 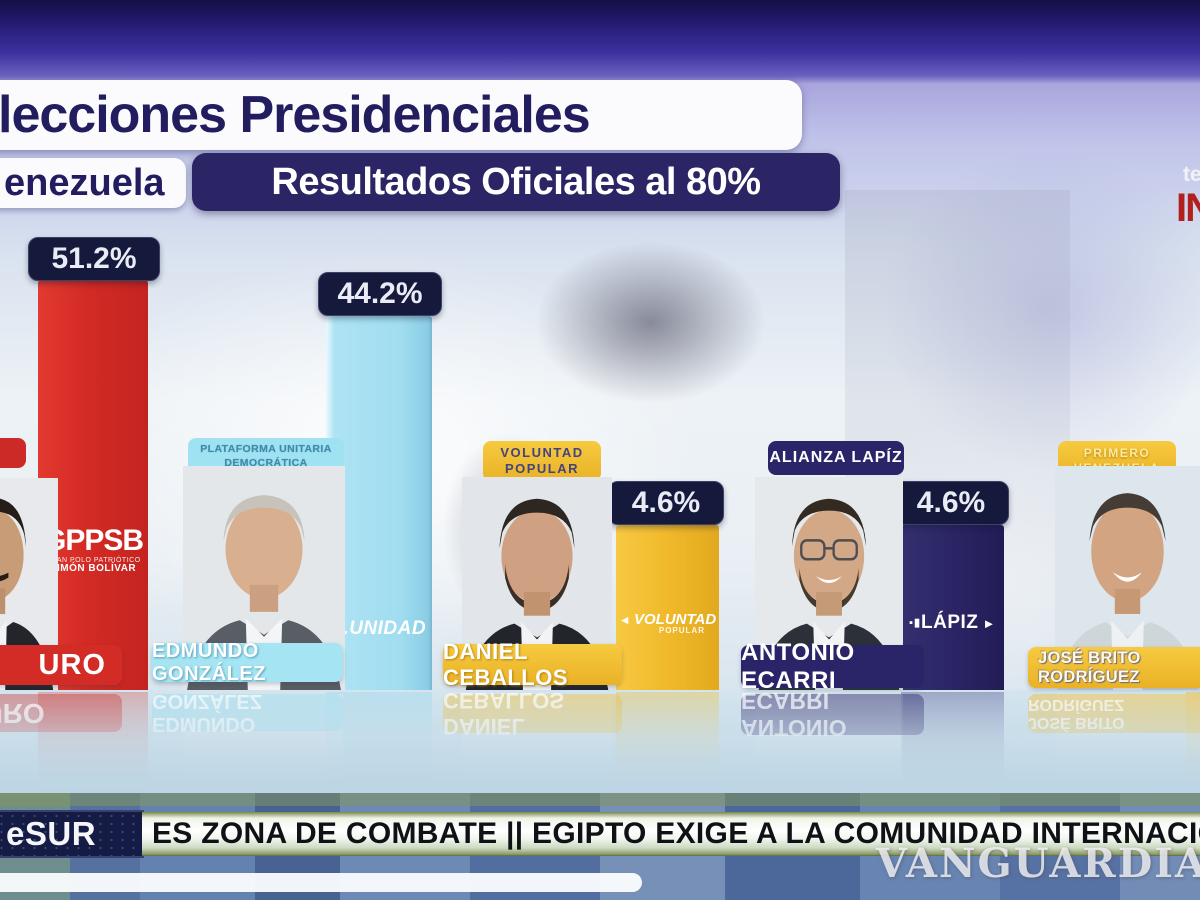 I want to click on headline-banner: lecciones Presidenciales, so click(x=401, y=115).